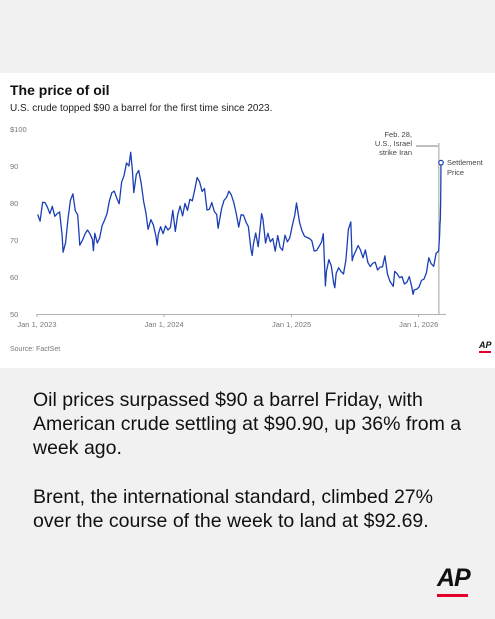  I want to click on ap-logo: AP, so click(454, 580).